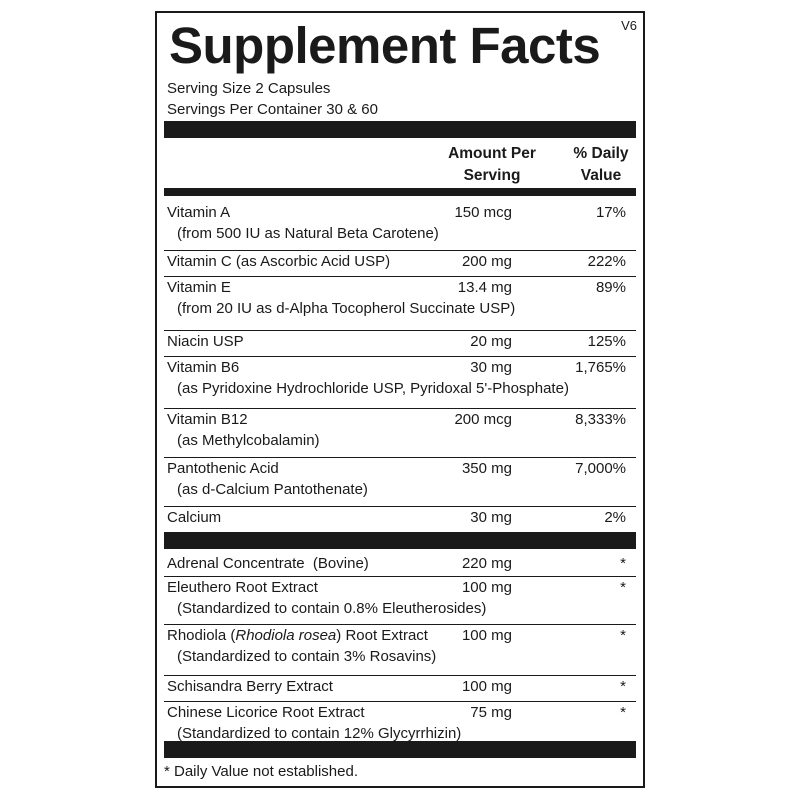 This screenshot has width=800, height=800. What do you see at coordinates (203, 367) in the screenshot?
I see `nutrient-name: Vitamin B6` at bounding box center [203, 367].